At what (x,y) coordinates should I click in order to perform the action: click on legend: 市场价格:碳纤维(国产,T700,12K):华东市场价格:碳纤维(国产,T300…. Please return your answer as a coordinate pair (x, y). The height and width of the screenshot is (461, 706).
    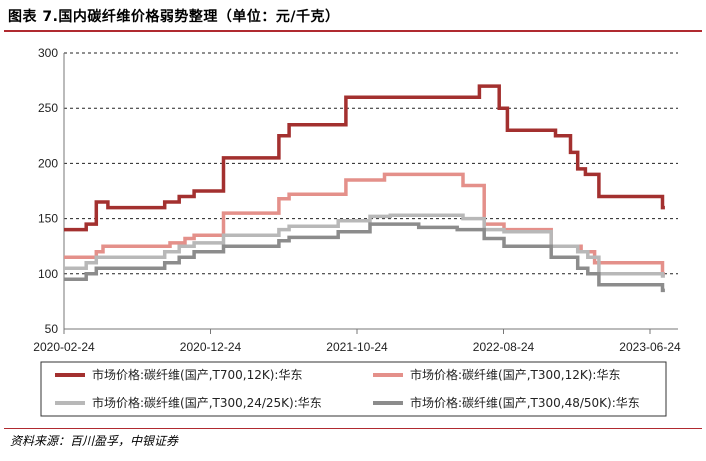
    Looking at the image, I should click on (353, 389).